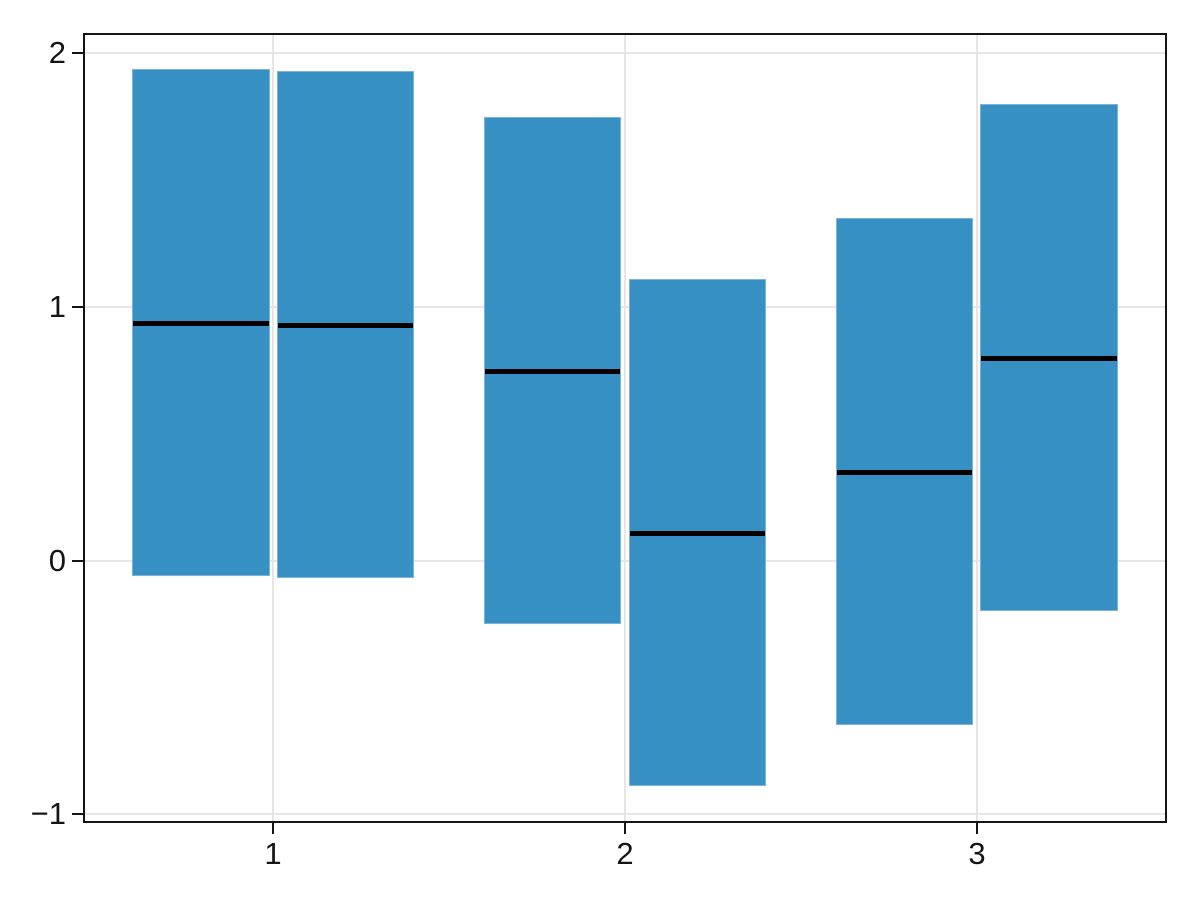 The image size is (1200, 900). I want to click on y-tick-label: 0, so click(57, 560).